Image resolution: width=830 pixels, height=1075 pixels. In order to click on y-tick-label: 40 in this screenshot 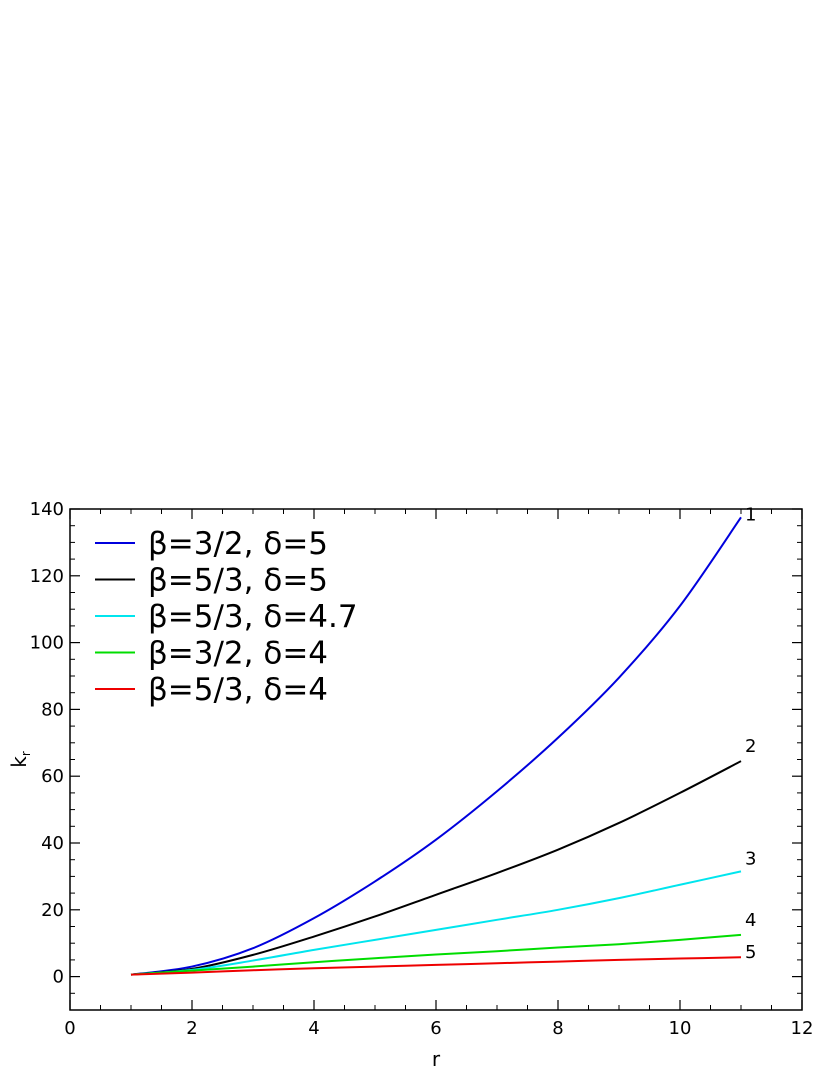, I will do `click(52, 843)`.